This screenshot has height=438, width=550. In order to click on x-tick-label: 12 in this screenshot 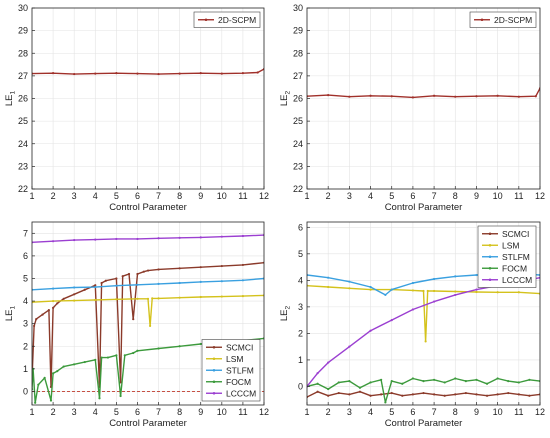, I will do `click(540, 412)`.